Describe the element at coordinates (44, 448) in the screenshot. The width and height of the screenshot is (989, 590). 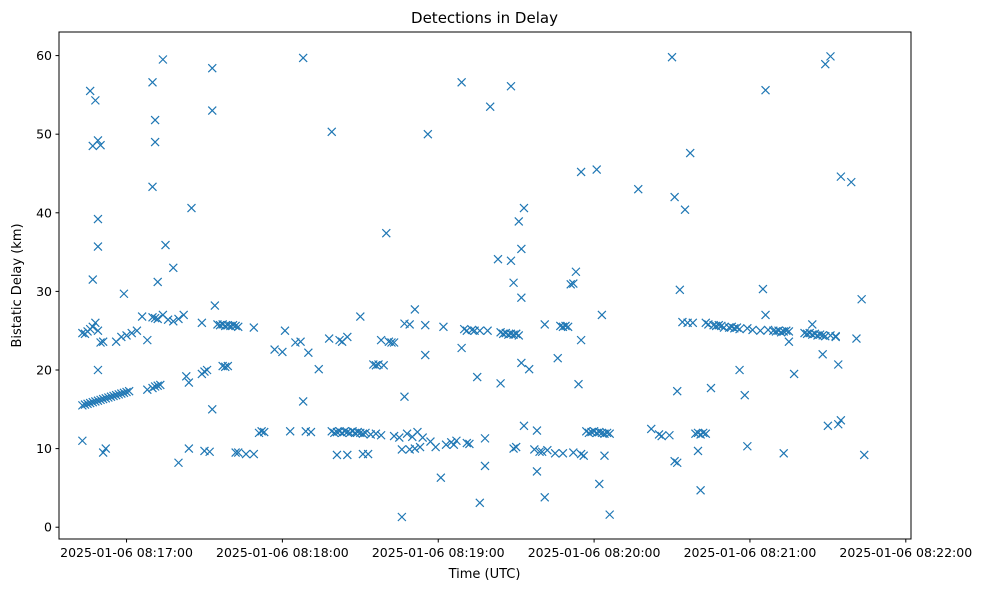
I see `y-tick-label: 10` at that location.